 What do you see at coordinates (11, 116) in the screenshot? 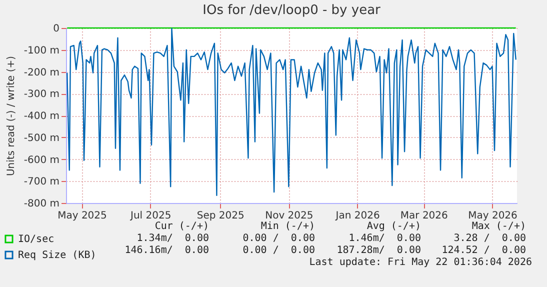
I see `y-axis-title: Units read (-) / write (+)` at bounding box center [11, 116].